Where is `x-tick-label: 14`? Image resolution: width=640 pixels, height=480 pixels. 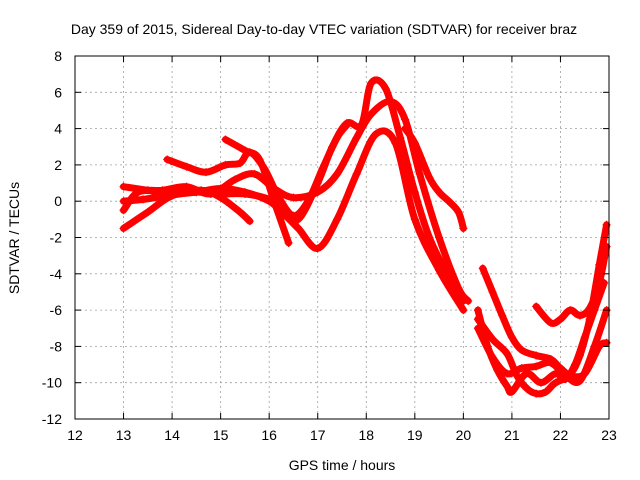 x-tick-label: 14 is located at coordinates (172, 435).